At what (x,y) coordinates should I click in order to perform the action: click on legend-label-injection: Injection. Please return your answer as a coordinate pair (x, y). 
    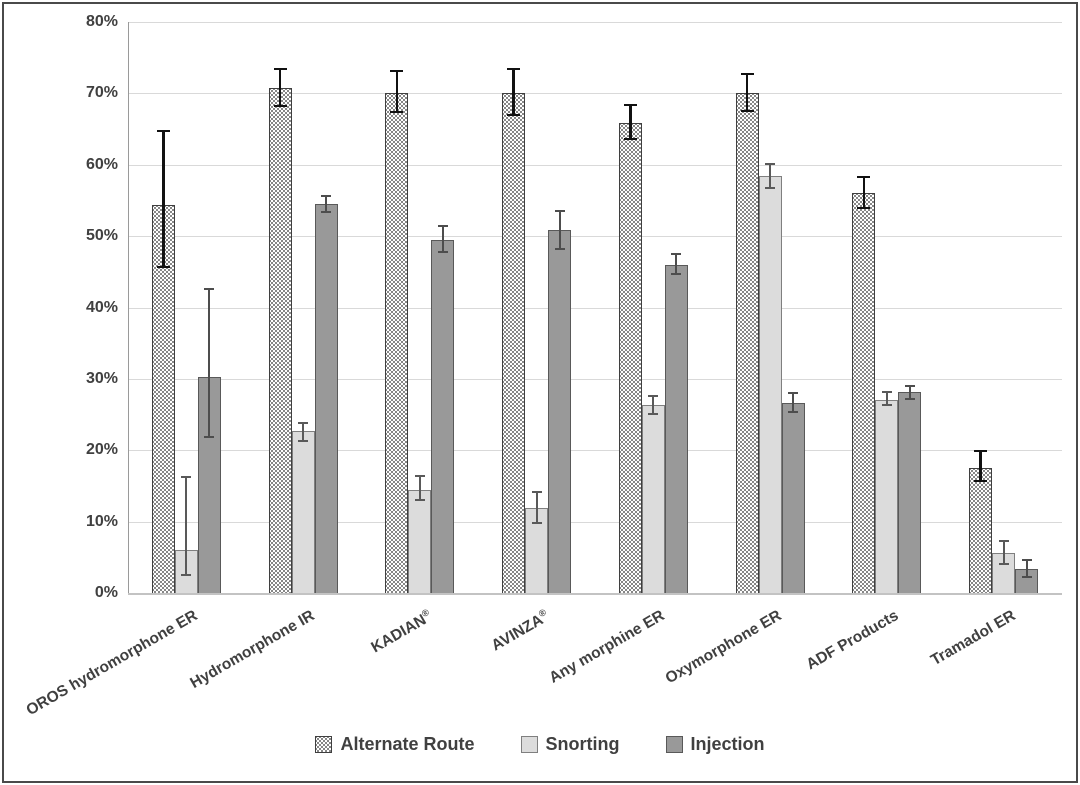
    Looking at the image, I should click on (727, 744).